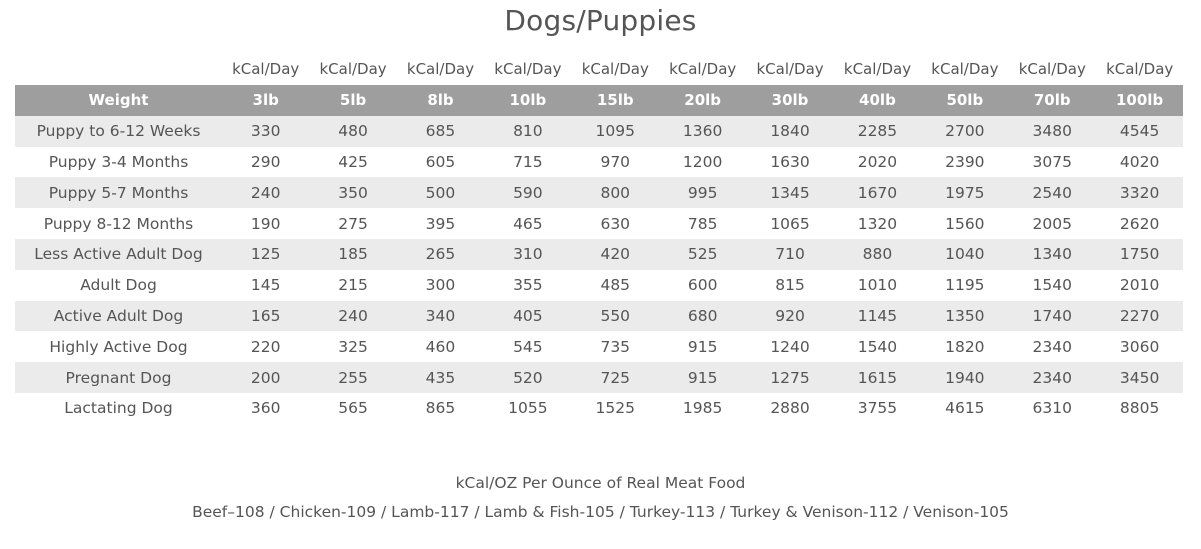 This screenshot has width=1201, height=549. I want to click on kcal-value-cell: 1145, so click(877, 315).